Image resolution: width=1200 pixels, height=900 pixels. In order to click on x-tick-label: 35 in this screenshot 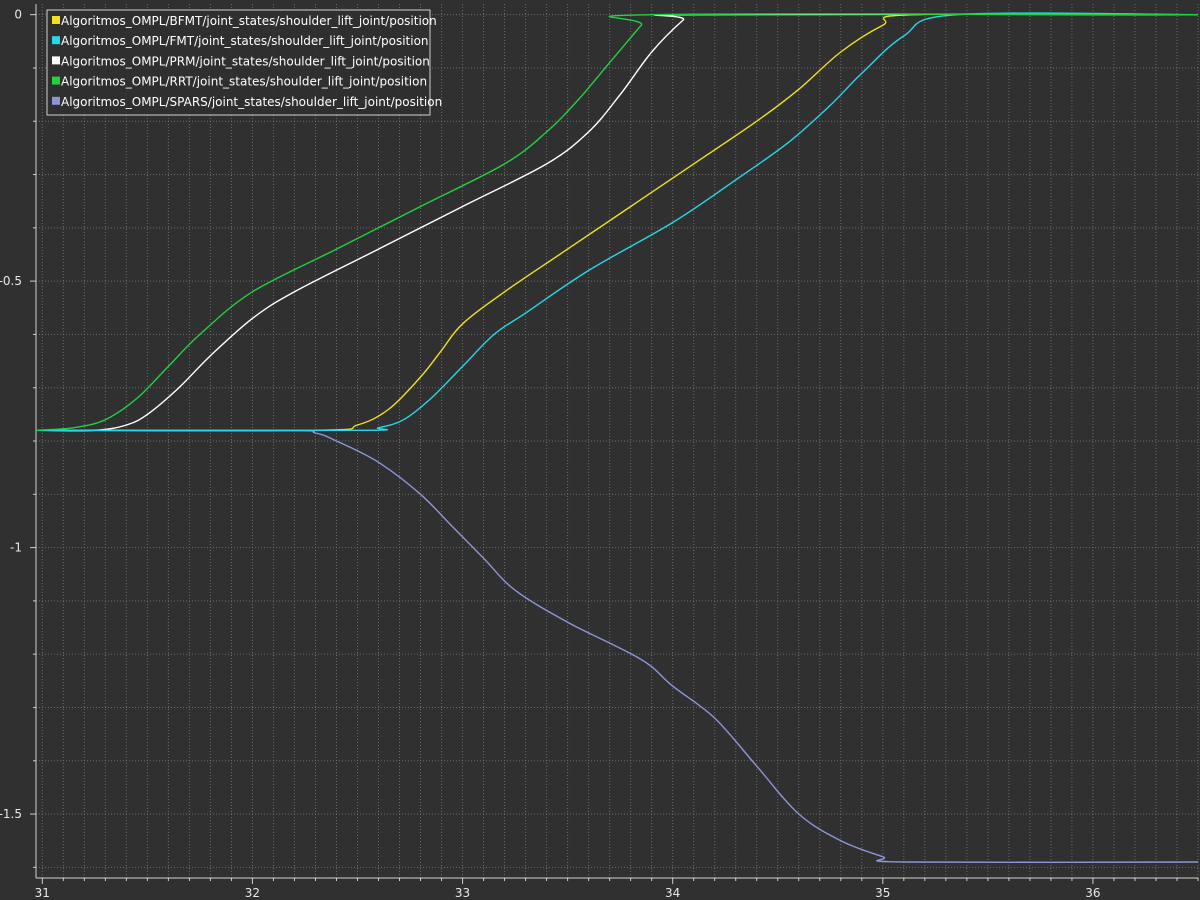, I will do `click(882, 893)`.